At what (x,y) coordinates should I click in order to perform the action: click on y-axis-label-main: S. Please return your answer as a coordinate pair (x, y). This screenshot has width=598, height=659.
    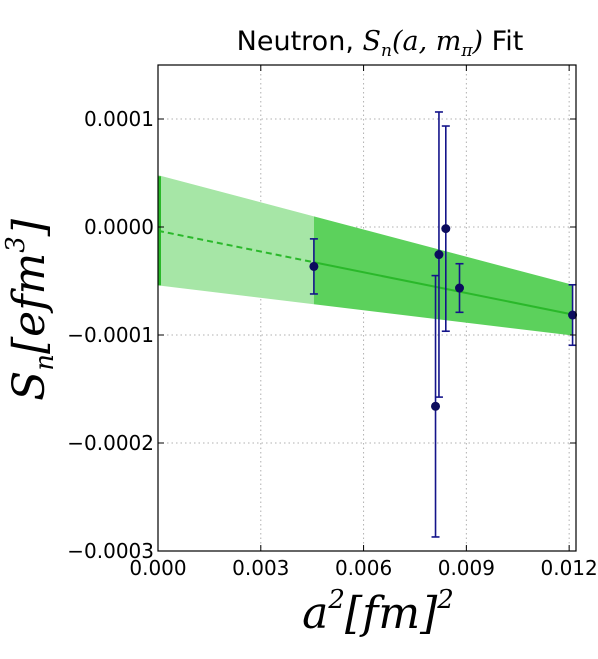
    Looking at the image, I should click on (29, 386).